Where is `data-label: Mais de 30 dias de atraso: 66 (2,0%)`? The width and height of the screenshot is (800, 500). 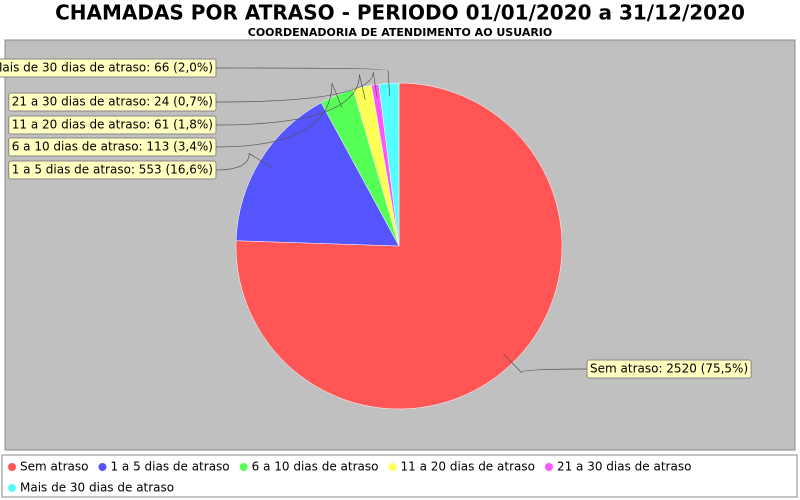
data-label: Mais de 30 dias de atraso: 66 (2,0%) is located at coordinates (108, 68).